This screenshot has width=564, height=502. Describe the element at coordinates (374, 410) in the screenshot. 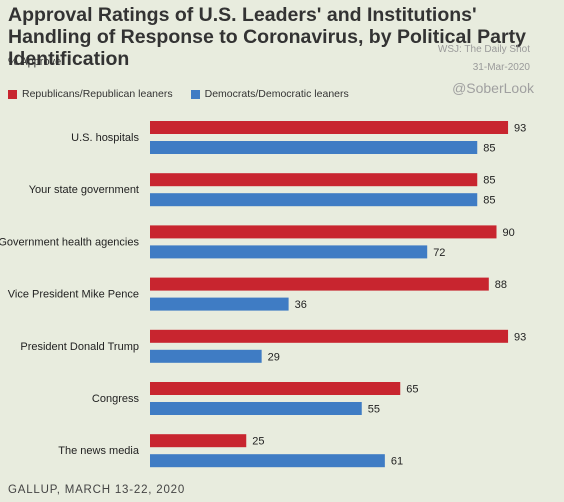

I see `value-label: 55` at that location.